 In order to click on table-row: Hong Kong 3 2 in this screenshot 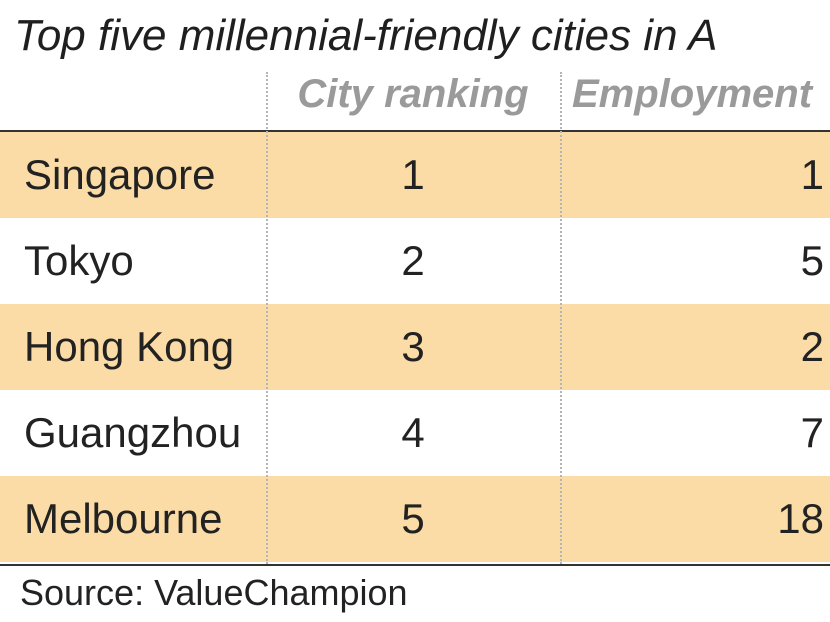, I will do `click(415, 347)`.